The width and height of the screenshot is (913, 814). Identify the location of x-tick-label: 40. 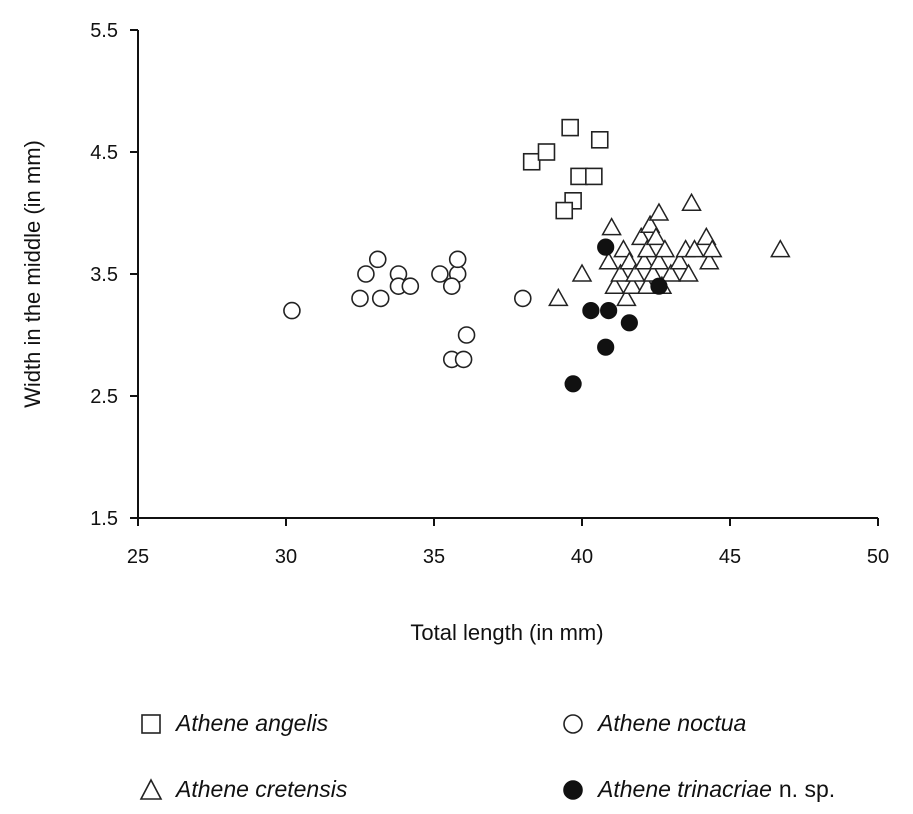
(582, 557).